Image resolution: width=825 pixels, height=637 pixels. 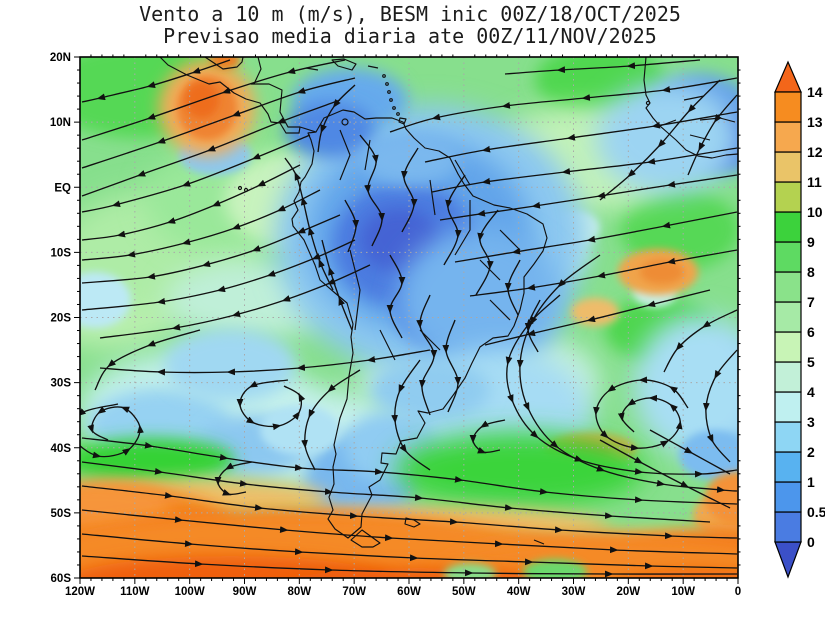 What do you see at coordinates (815, 92) in the screenshot?
I see `colorbar-tick-label: 14` at bounding box center [815, 92].